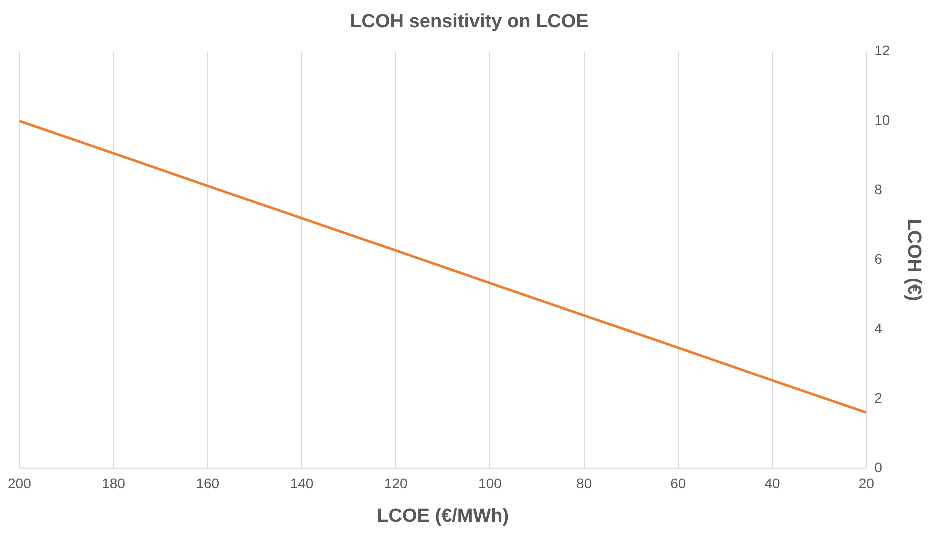 The height and width of the screenshot is (537, 939). I want to click on x-tick-label: 40, so click(772, 484).